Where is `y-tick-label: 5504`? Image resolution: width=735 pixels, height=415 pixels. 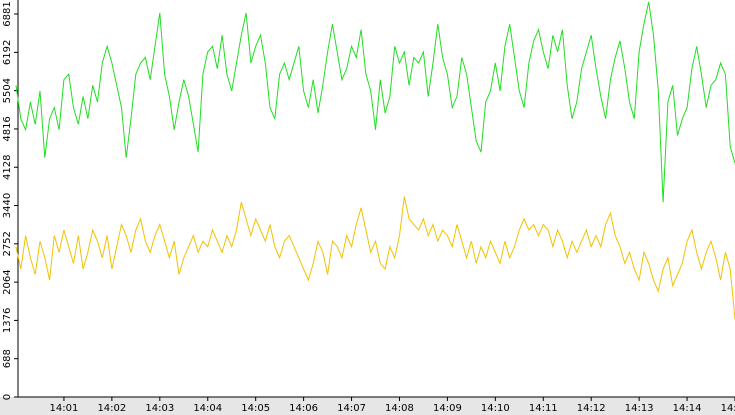
y-tick-label: 5504 is located at coordinates (7, 90).